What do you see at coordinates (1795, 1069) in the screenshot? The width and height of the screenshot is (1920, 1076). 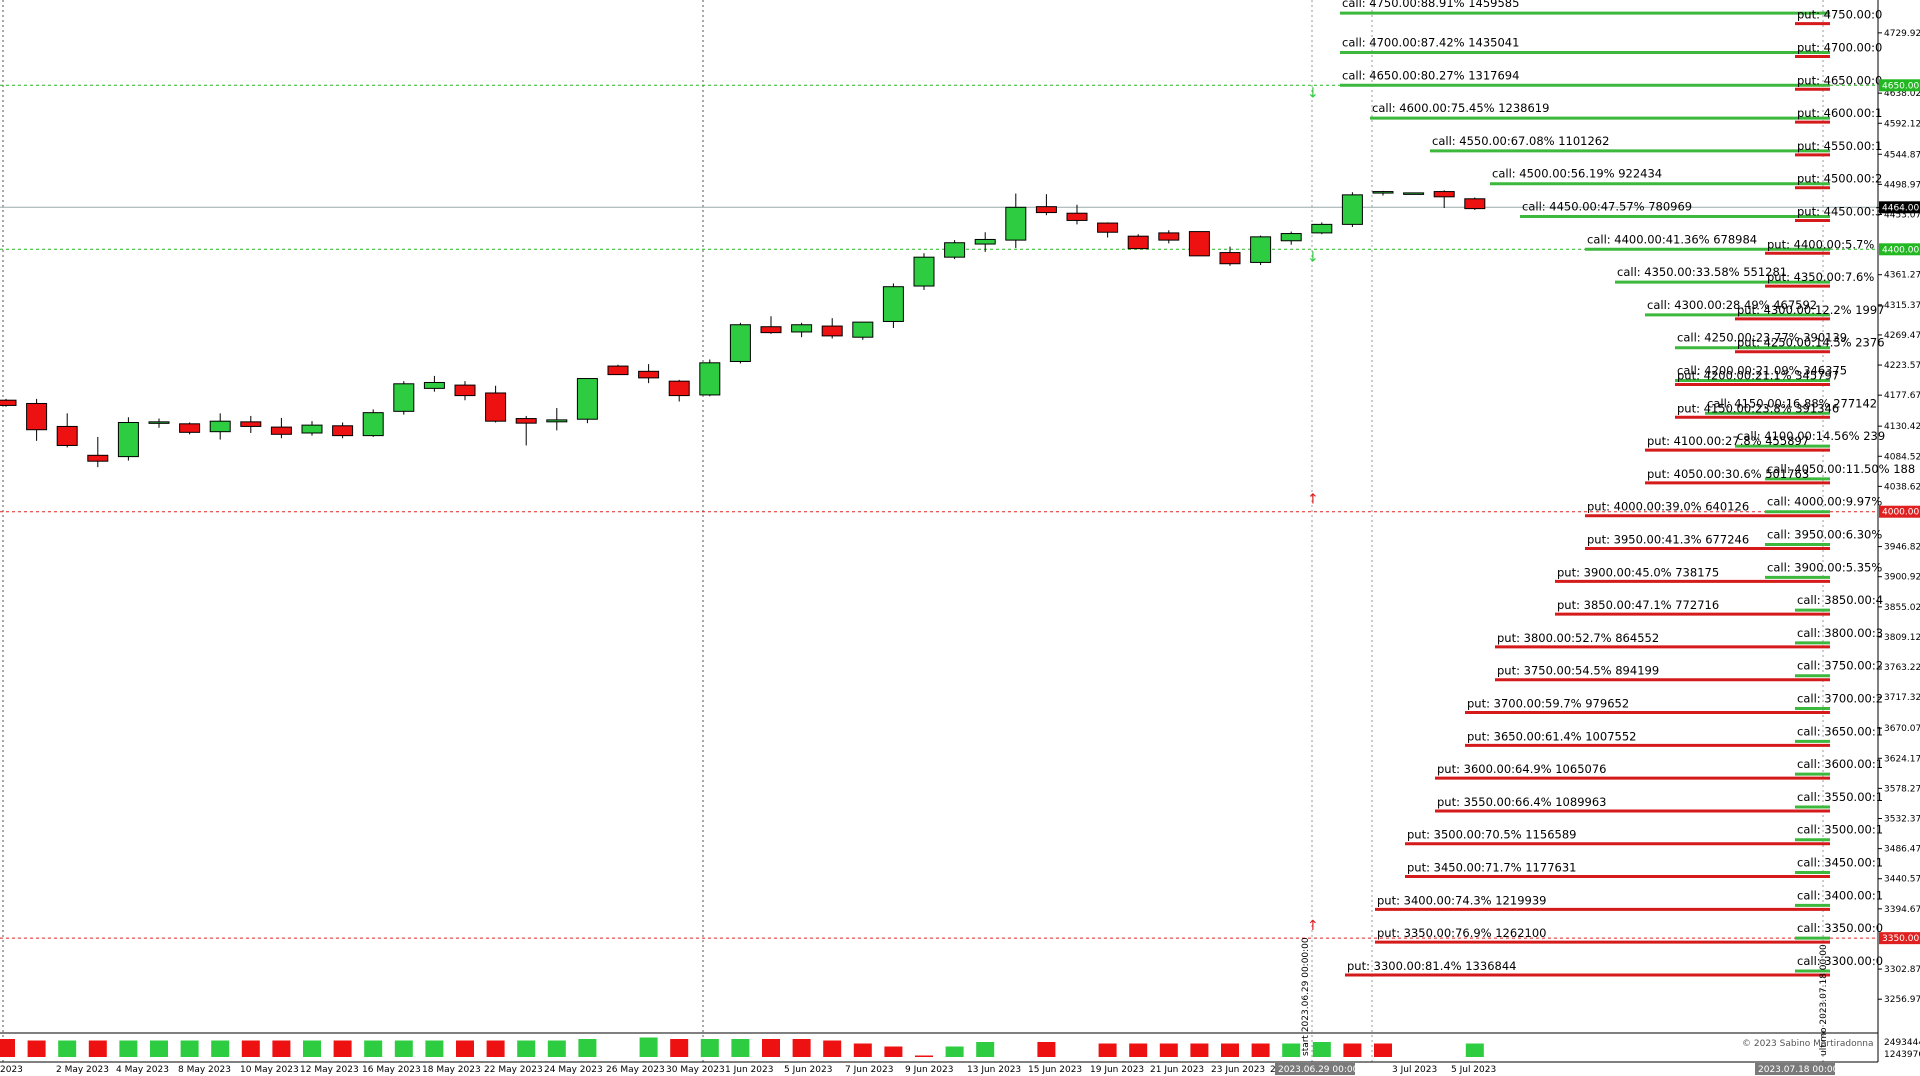 I see `time-highlight-tag` at bounding box center [1795, 1069].